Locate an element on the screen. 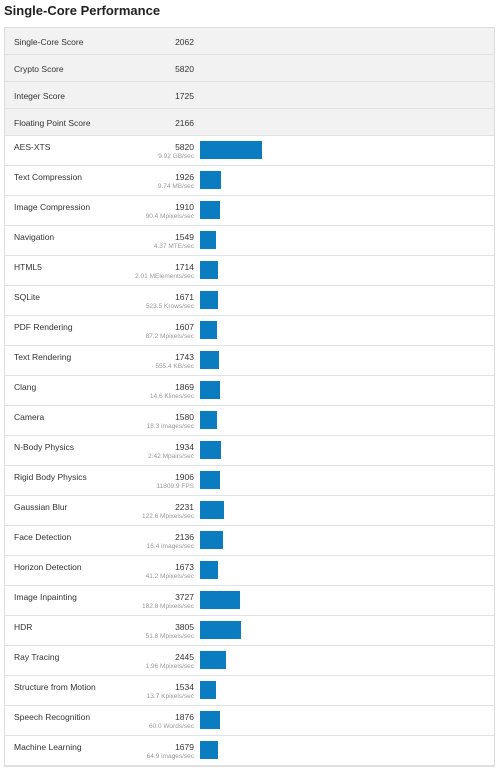 The height and width of the screenshot is (772, 500). summary-row: Crypto Score 5820 is located at coordinates (249, 68).